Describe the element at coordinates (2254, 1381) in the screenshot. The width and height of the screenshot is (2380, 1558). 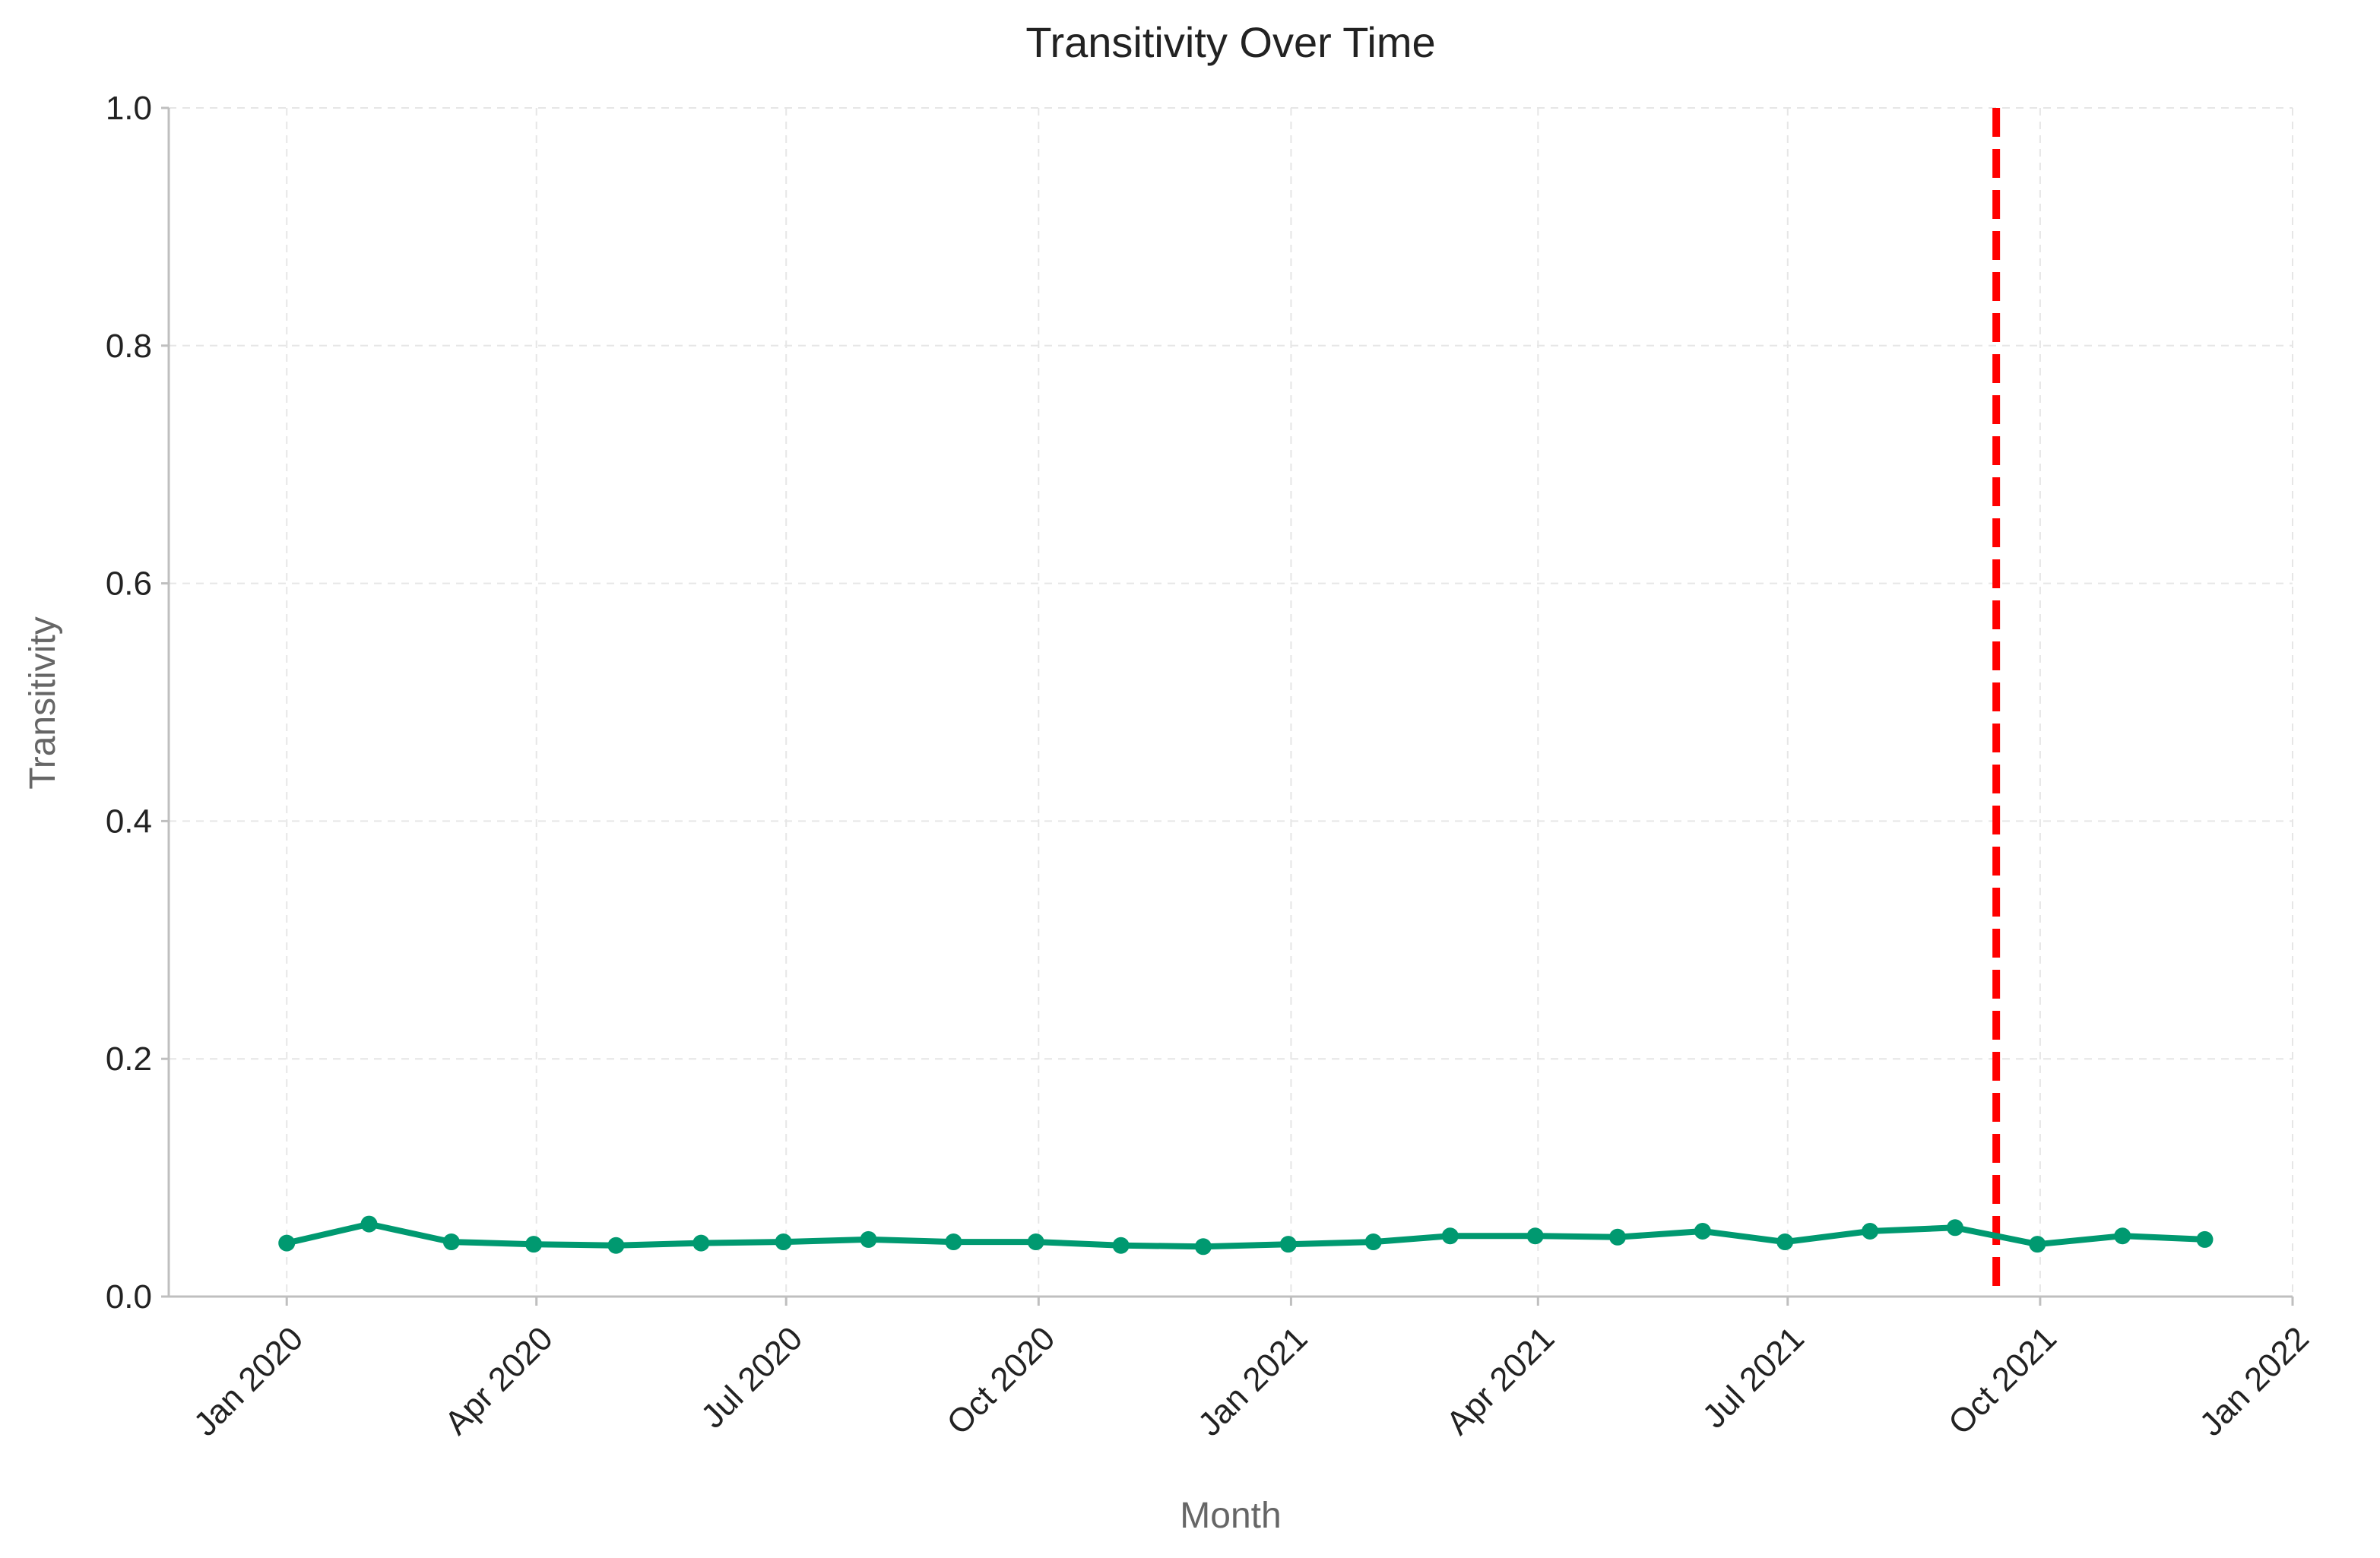
I see `x-tick-label-8: Jan 2022` at that location.